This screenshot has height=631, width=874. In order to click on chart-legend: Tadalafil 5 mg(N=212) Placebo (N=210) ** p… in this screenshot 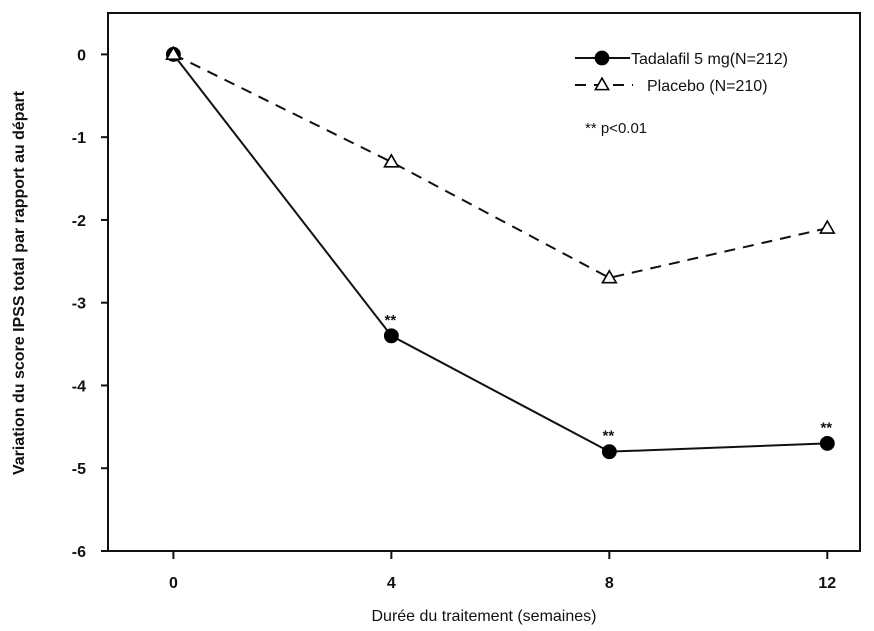, I will do `click(681, 93)`.